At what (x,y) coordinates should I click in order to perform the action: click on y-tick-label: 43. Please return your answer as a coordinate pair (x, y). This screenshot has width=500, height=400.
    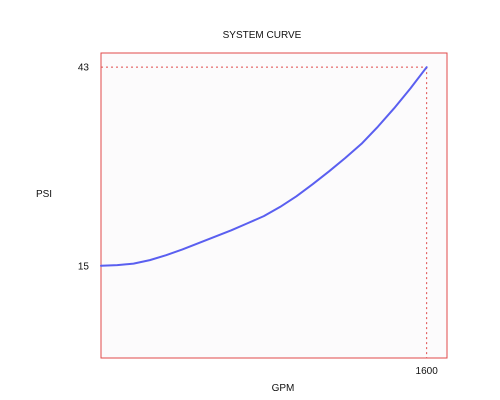
    Looking at the image, I should click on (84, 68).